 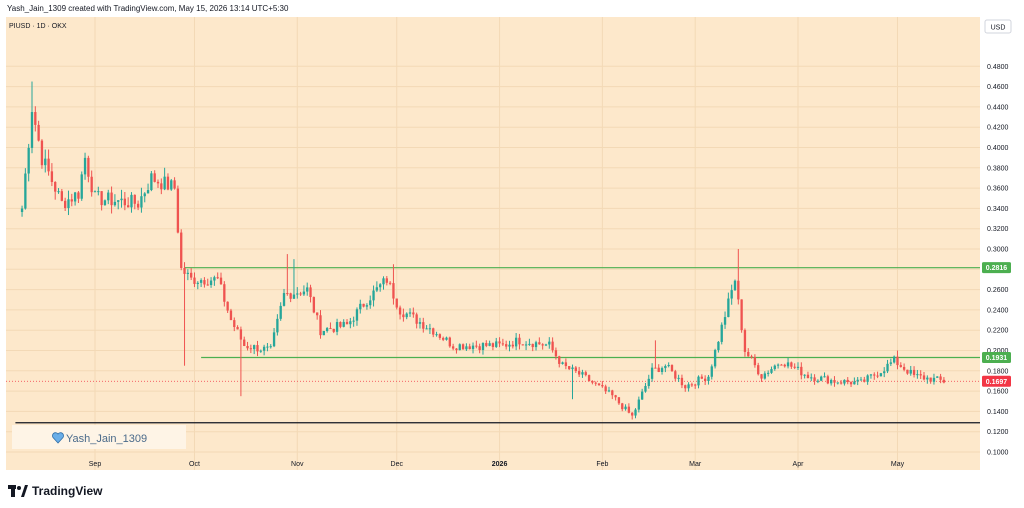 What do you see at coordinates (998, 26) in the screenshot?
I see `currency-box: USD` at bounding box center [998, 26].